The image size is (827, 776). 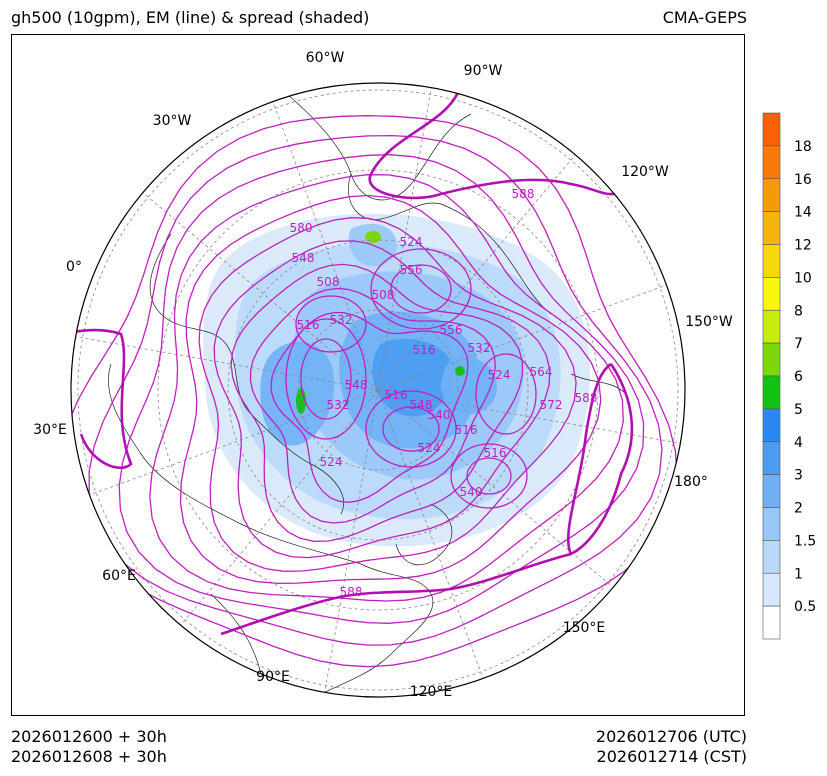 What do you see at coordinates (551, 405) in the screenshot?
I see `contour-label: 572` at bounding box center [551, 405].